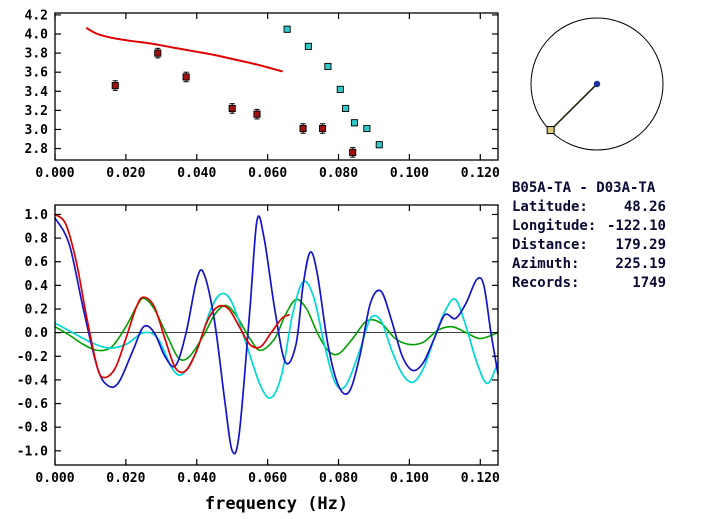 This screenshot has width=703, height=519. I want to click on info-row-latitude: Latitude: 48.26, so click(589, 207).